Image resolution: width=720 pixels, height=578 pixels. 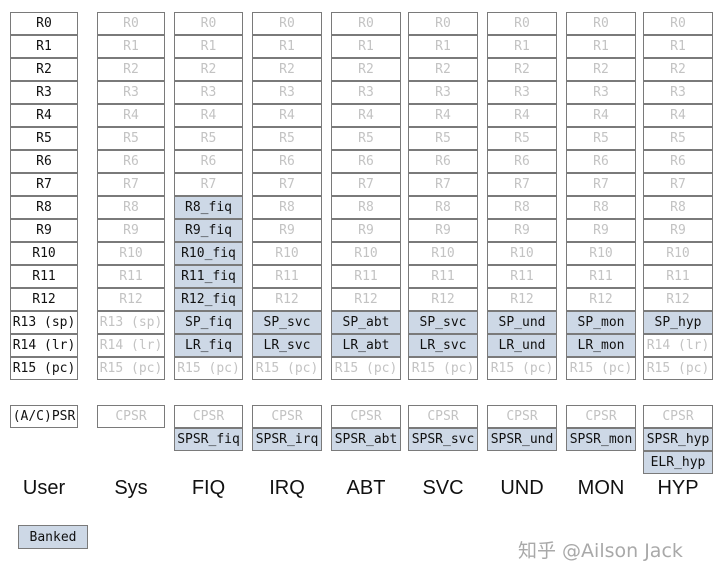 I want to click on register-cell: LR_fiq, so click(x=208, y=345).